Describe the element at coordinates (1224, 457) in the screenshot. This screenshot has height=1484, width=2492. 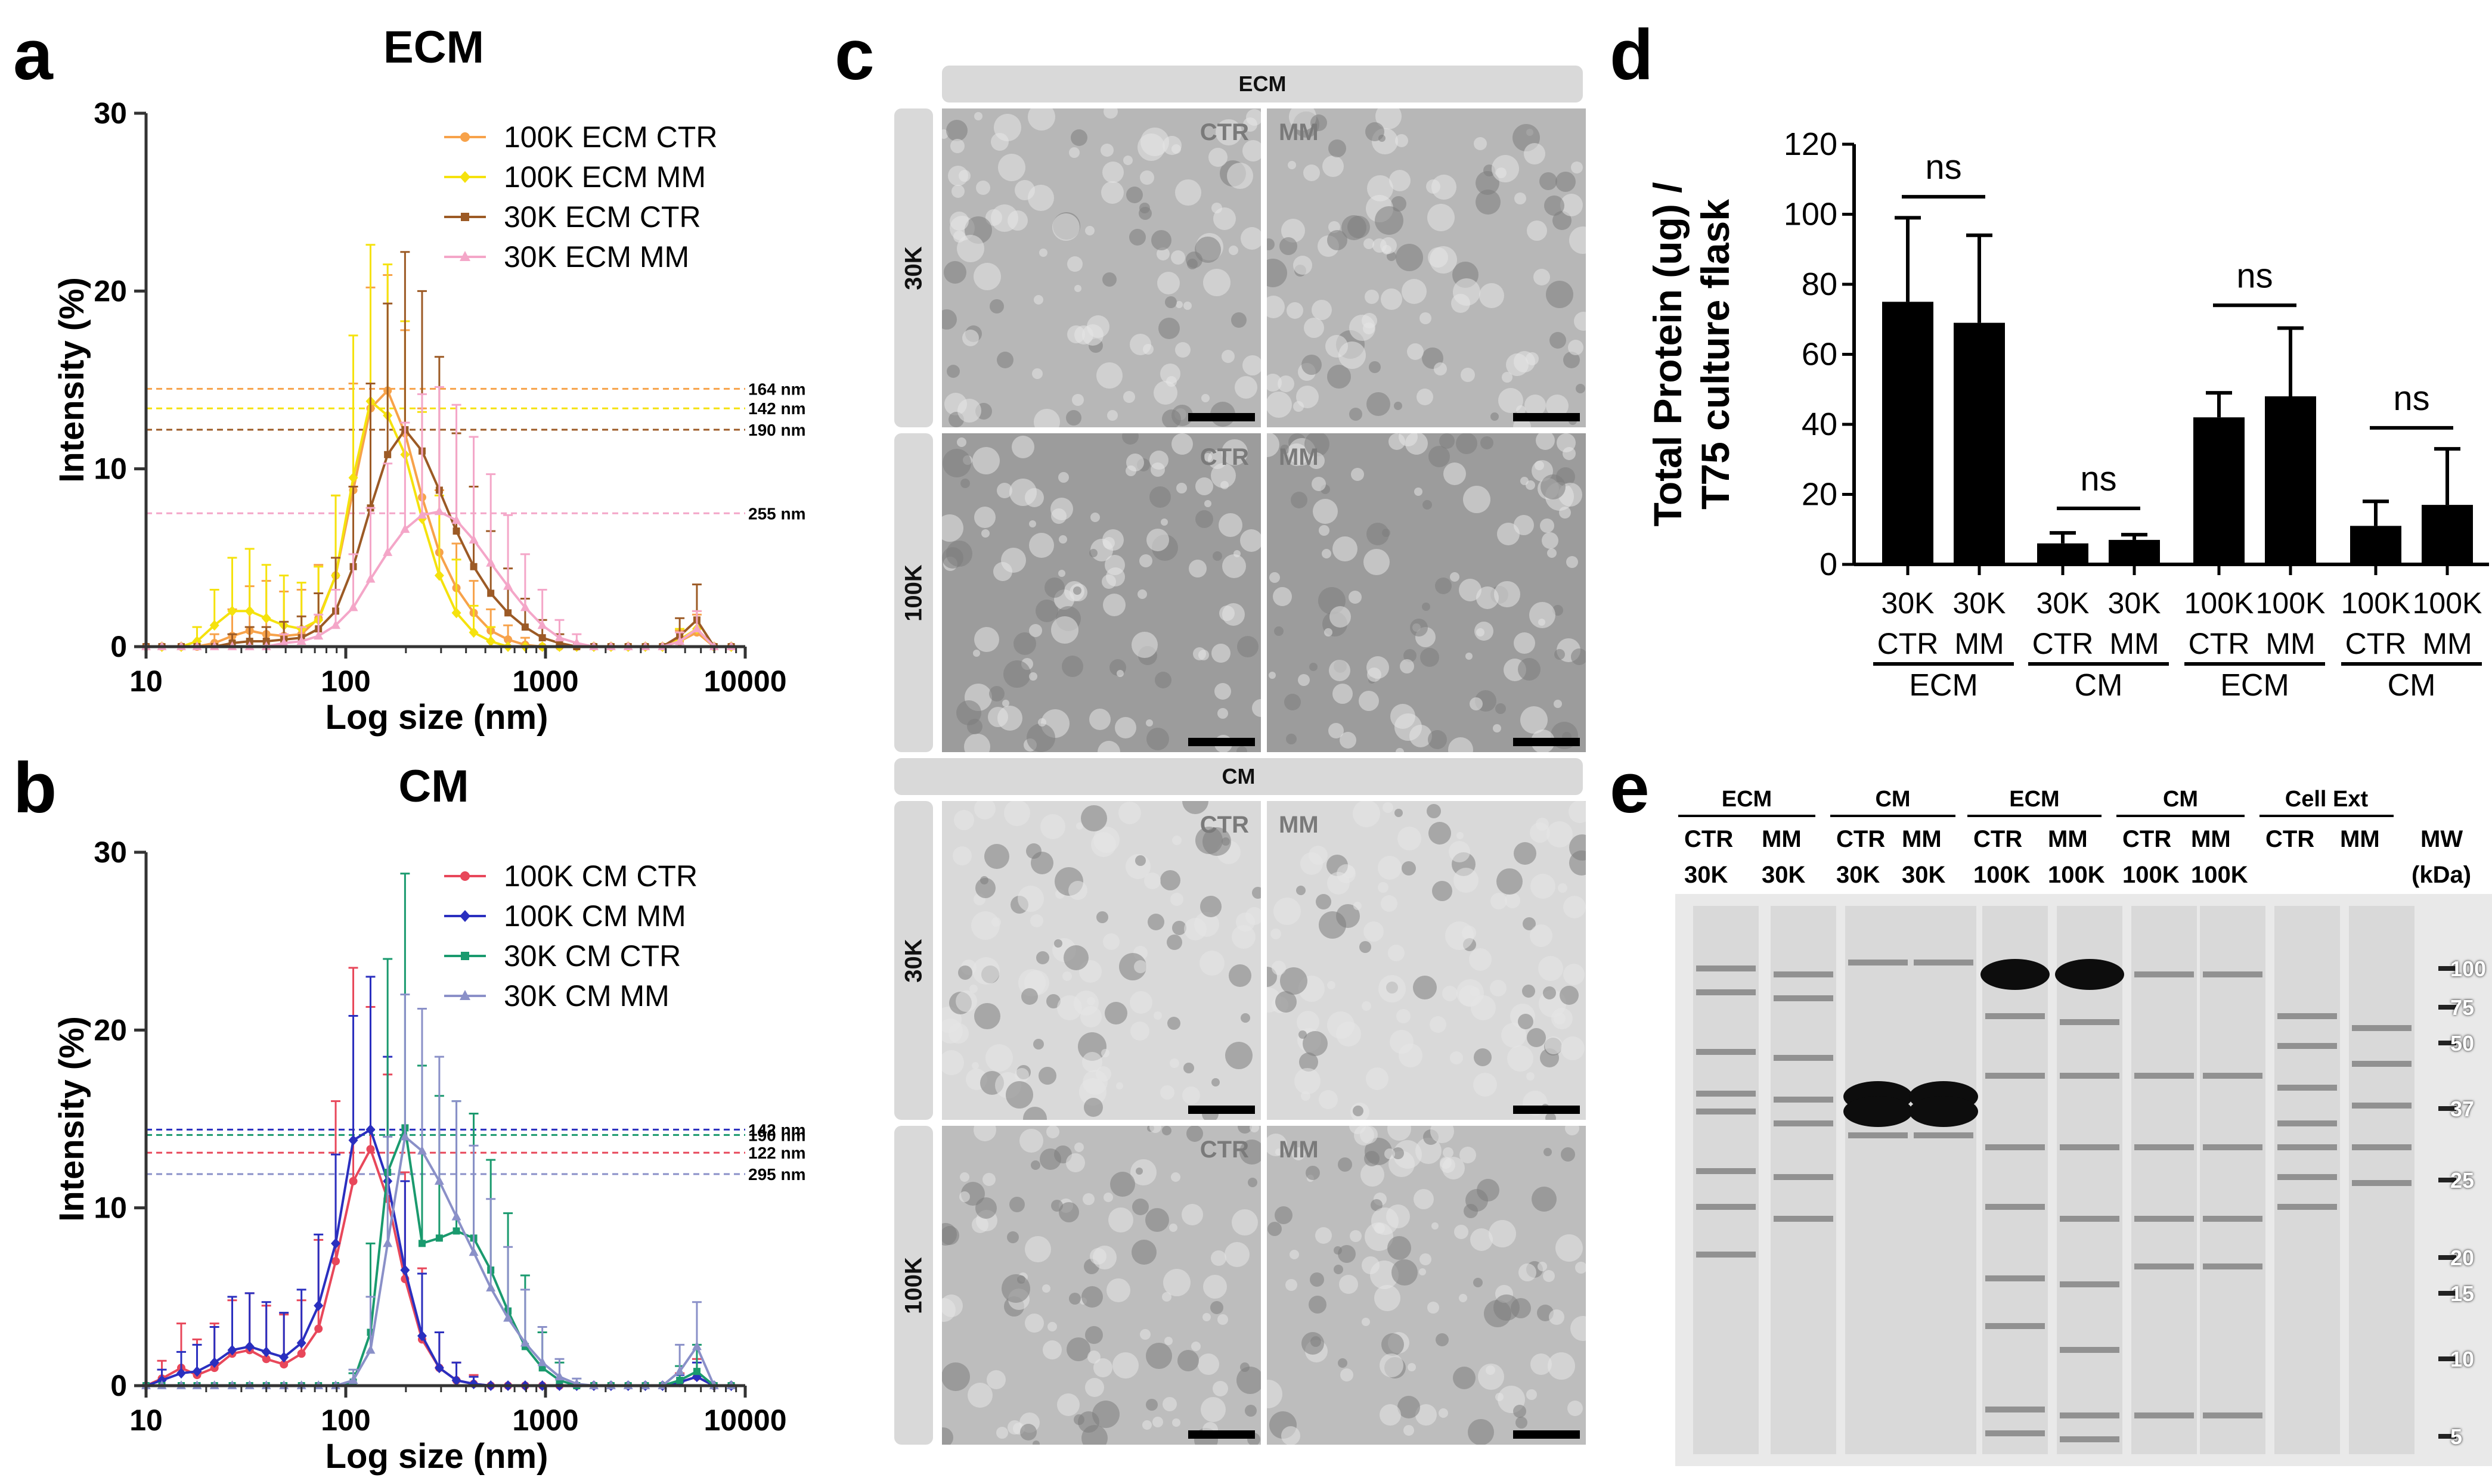
I see `tem-condition-label: CTR` at that location.